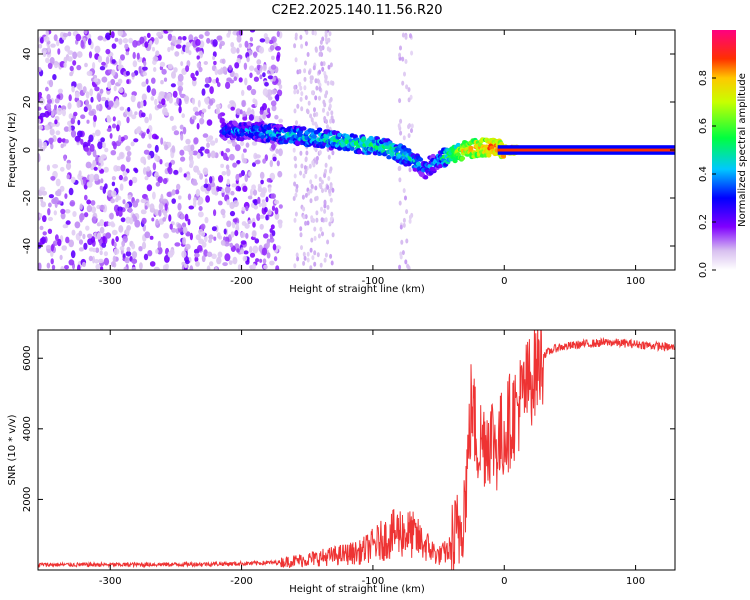  What do you see at coordinates (703, 126) in the screenshot?
I see `colorbar-tick-label: 0.6` at bounding box center [703, 126].